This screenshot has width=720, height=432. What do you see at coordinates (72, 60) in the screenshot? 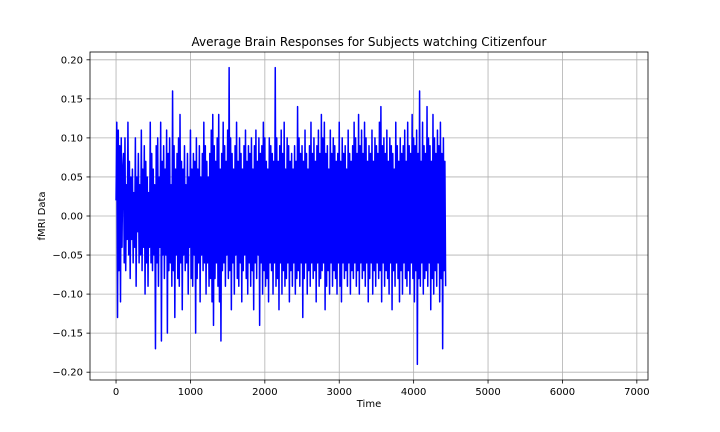
I see `y-tick-label: 0.20` at bounding box center [72, 60].